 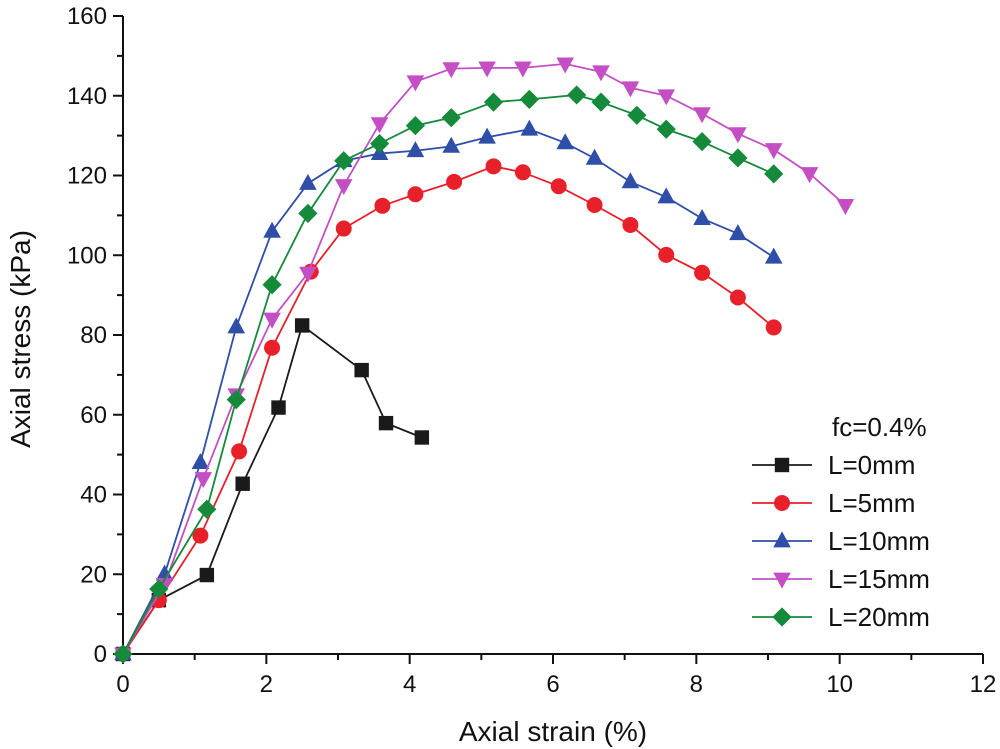 What do you see at coordinates (87, 176) in the screenshot?
I see `y-tick-label: 120` at bounding box center [87, 176].